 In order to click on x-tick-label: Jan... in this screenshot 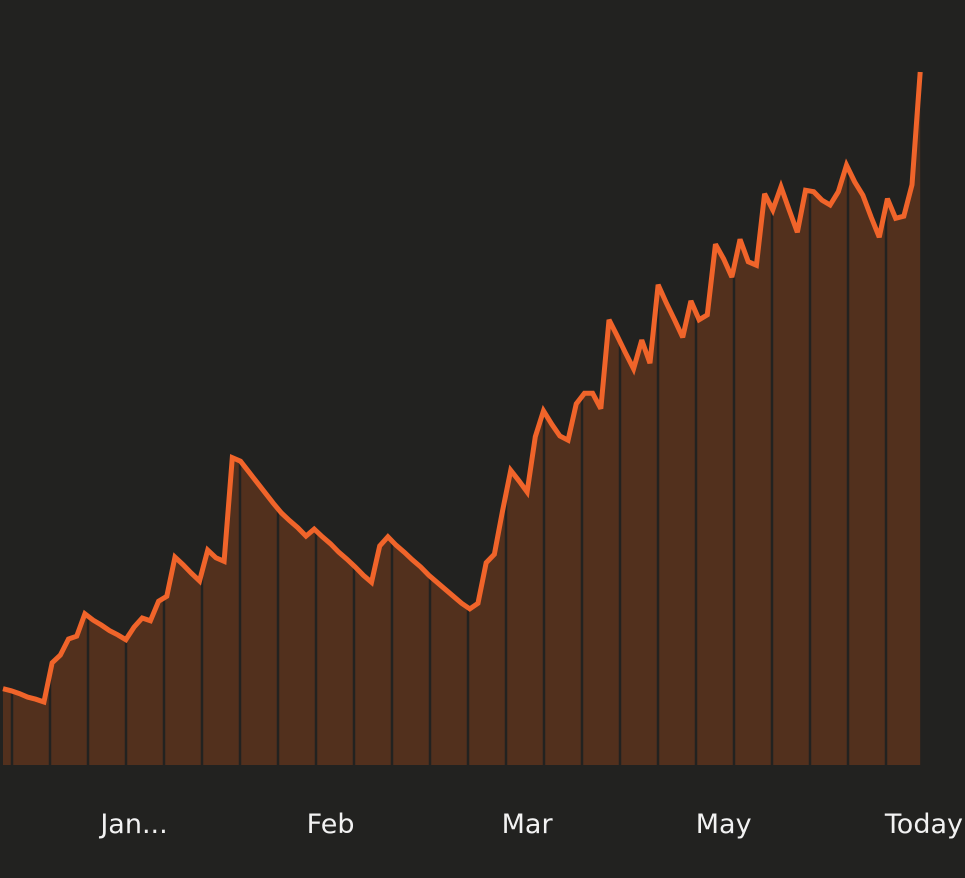, I will do `click(132, 824)`.